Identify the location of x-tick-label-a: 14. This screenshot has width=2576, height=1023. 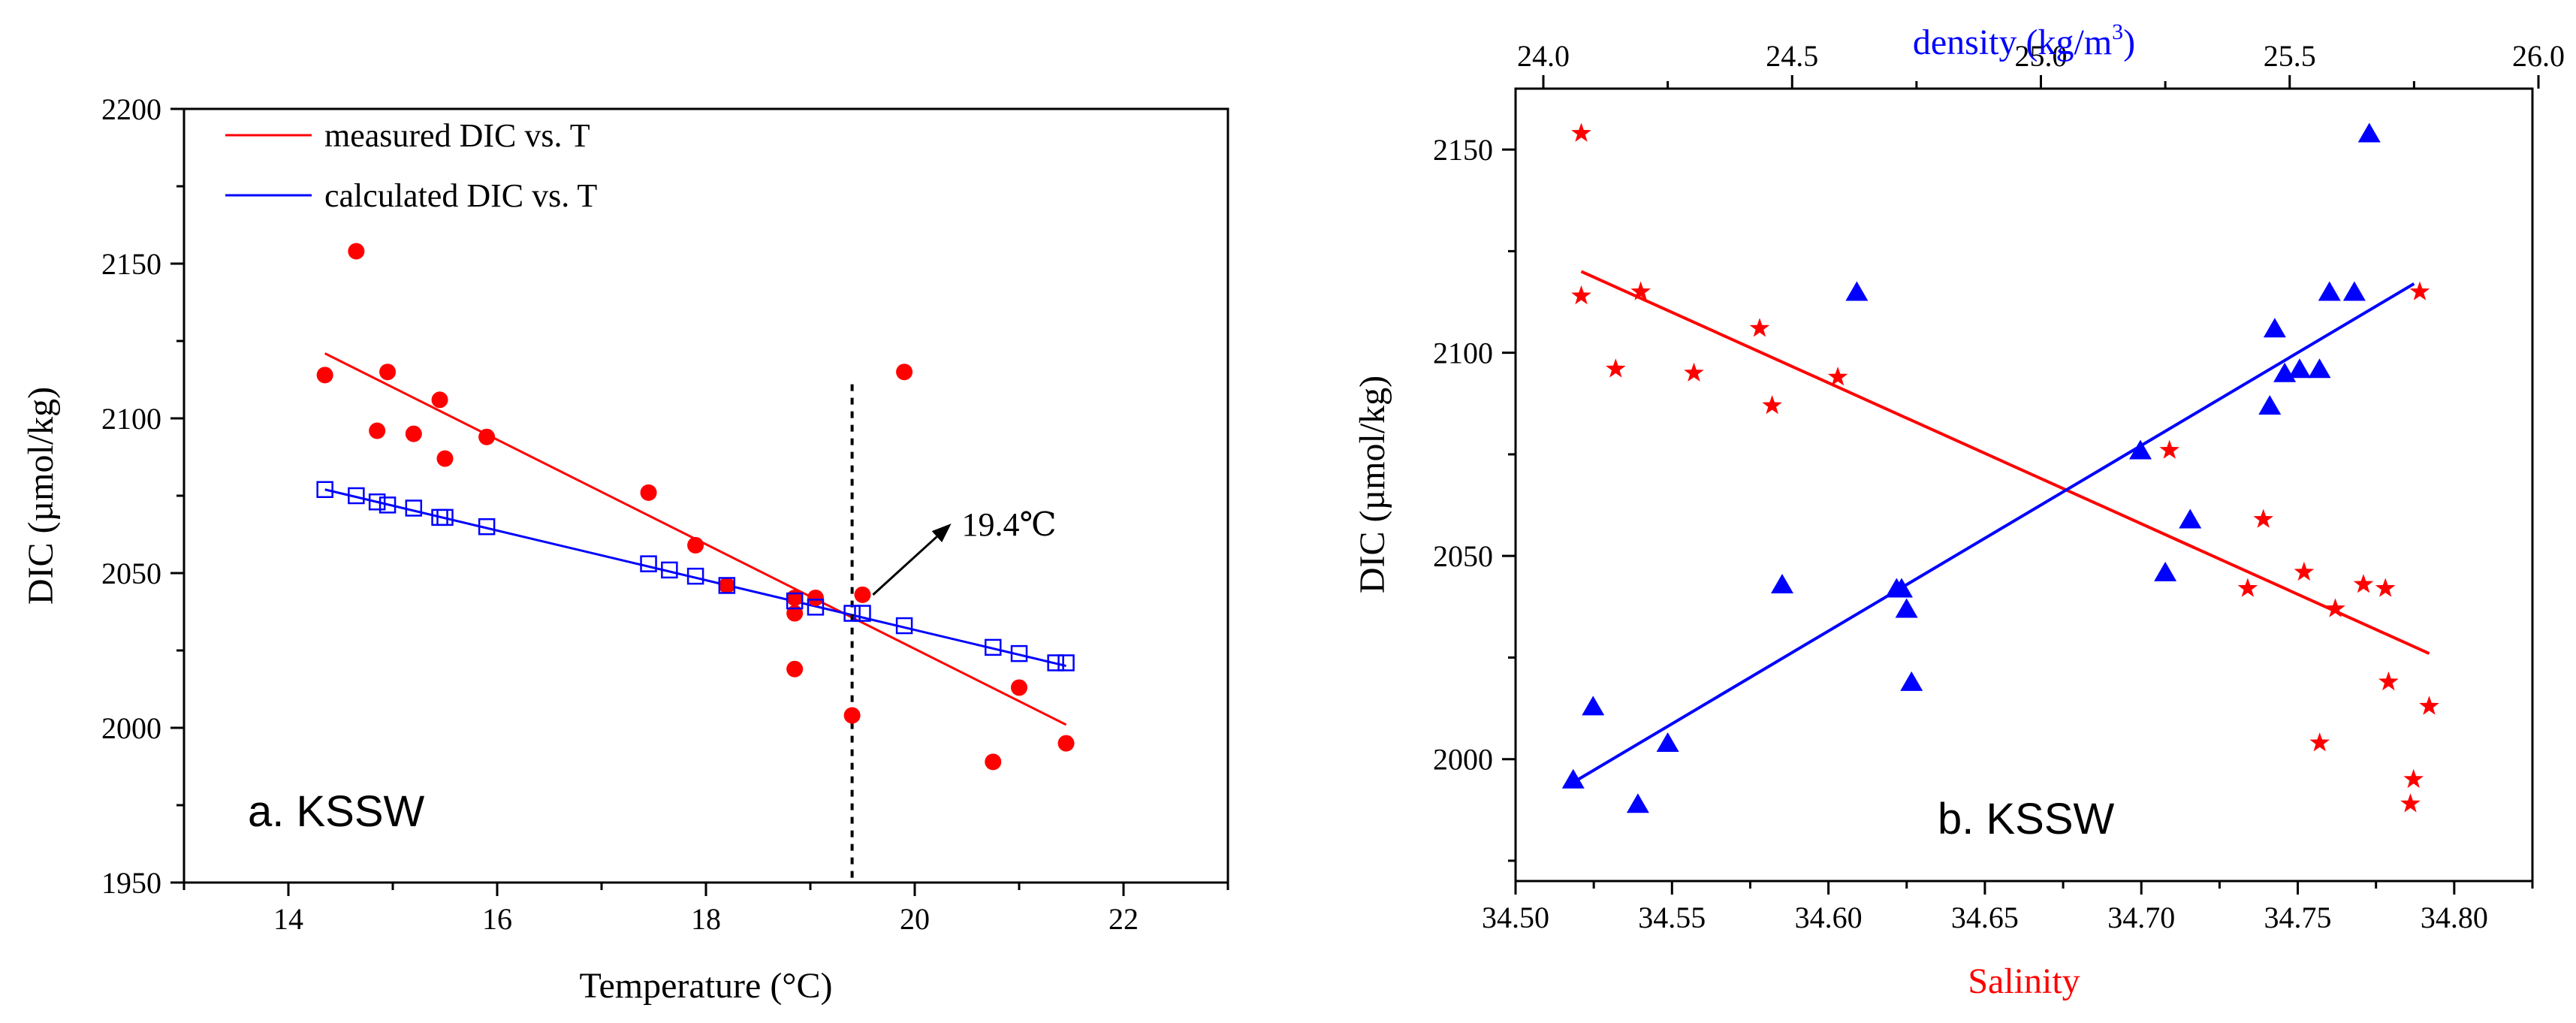
(288, 919).